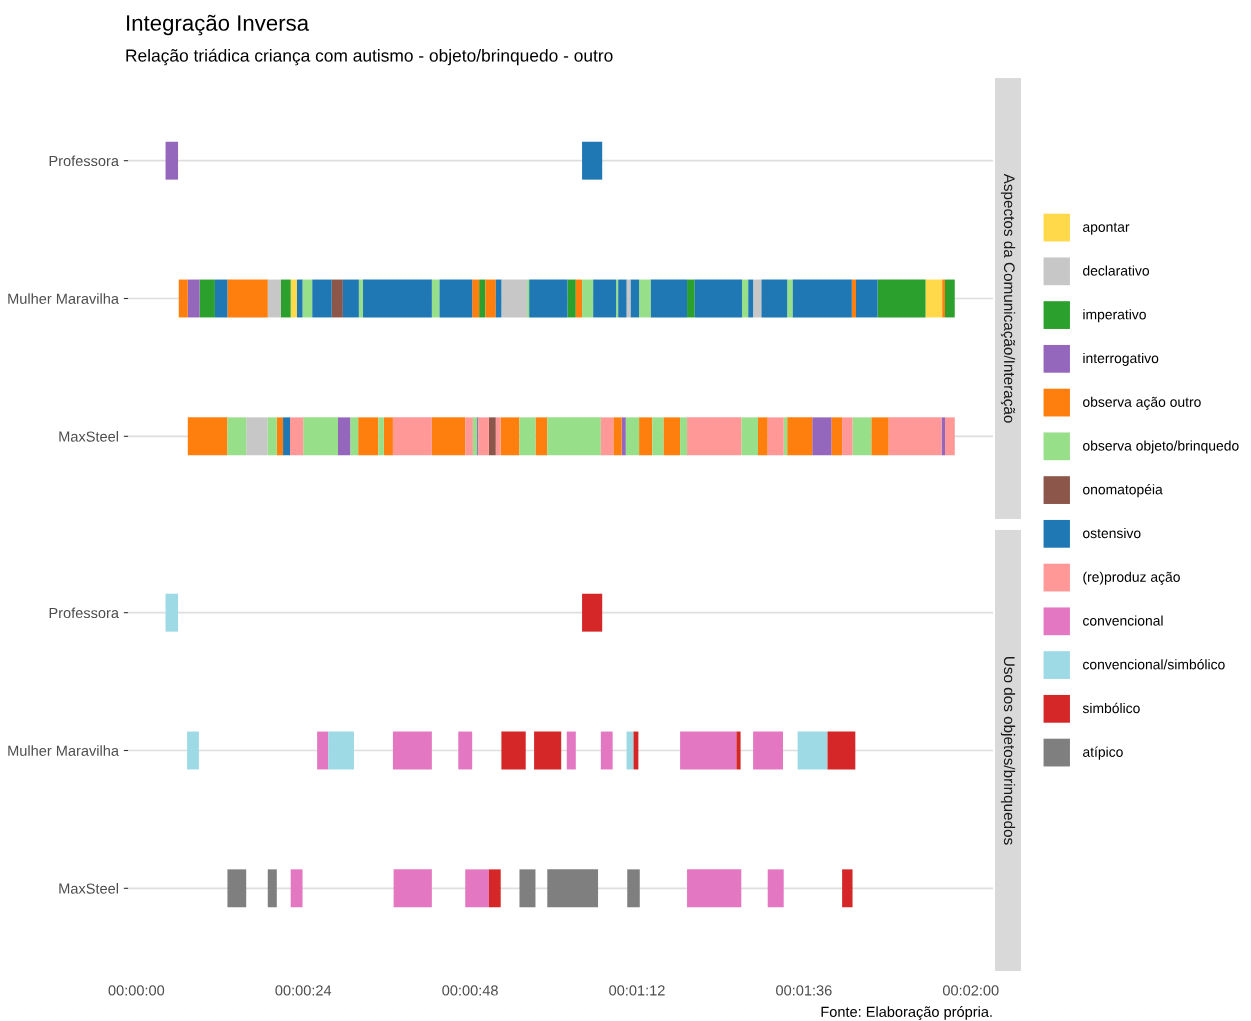 This screenshot has width=1251, height=1021. I want to click on legend-label: simbólico, so click(1111, 708).